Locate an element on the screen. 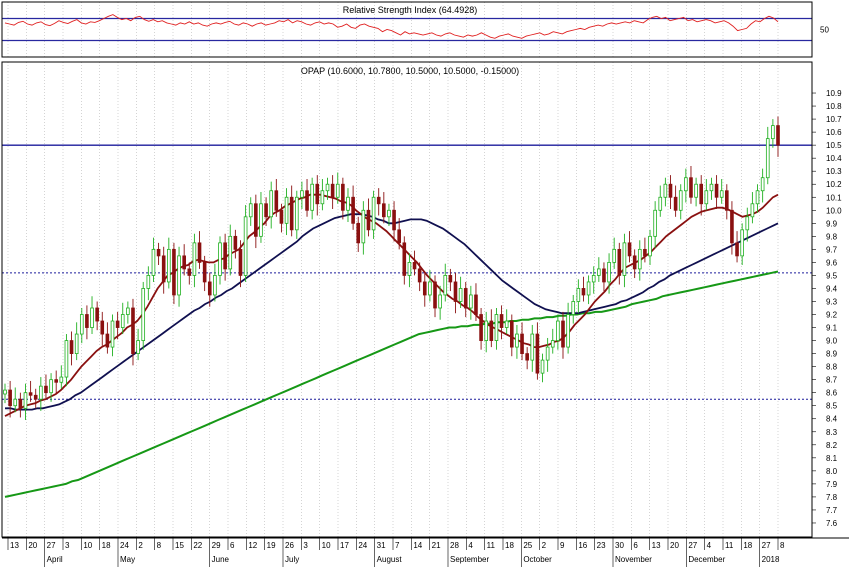 The width and height of the screenshot is (849, 572). y-tick-label: 8.4 is located at coordinates (832, 419).